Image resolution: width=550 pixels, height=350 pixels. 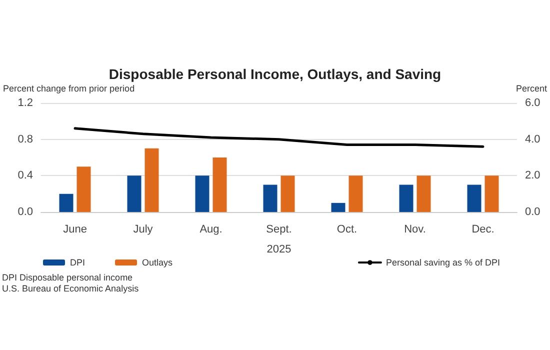 I want to click on x-axis-title: 2025, so click(x=279, y=250).